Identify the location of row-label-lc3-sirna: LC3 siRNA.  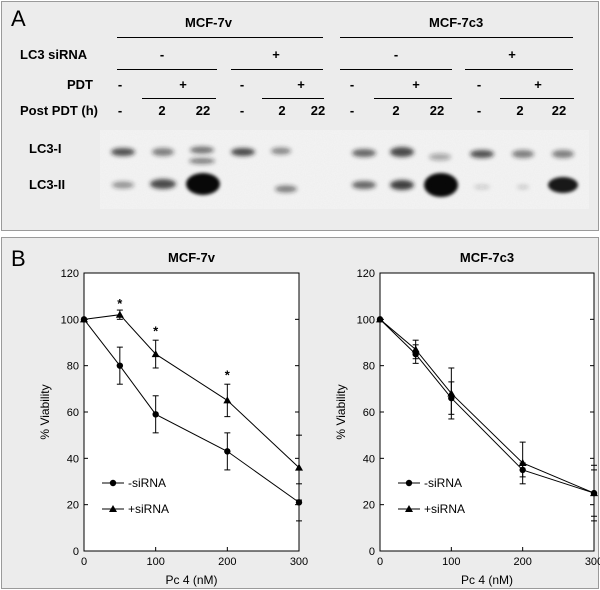
(54, 54).